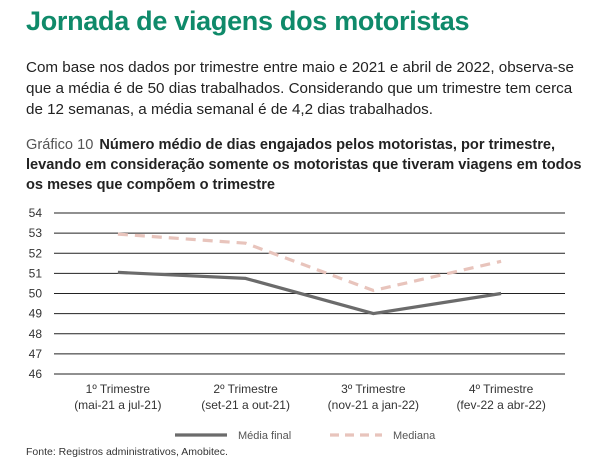 The image size is (602, 470). Describe the element at coordinates (373, 389) in the screenshot. I see `x-category-label: 3º Trimestre` at that location.